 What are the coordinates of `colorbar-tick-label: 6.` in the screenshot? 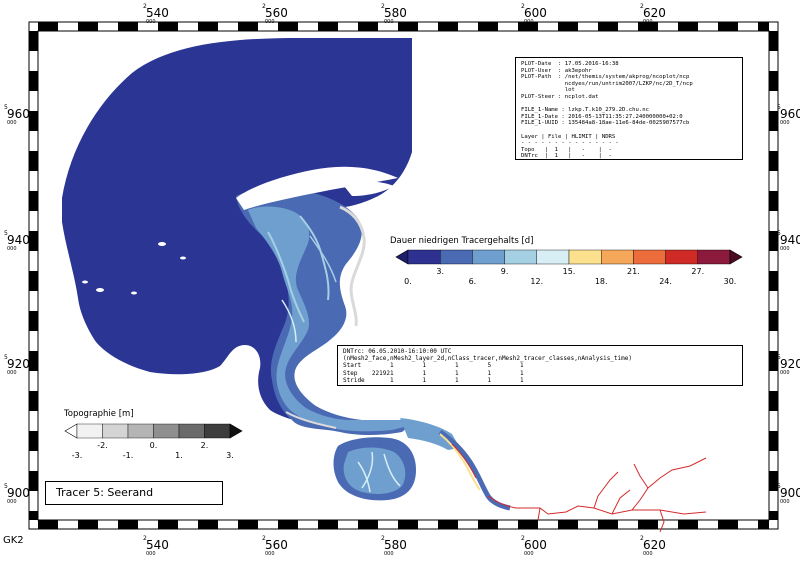 It's located at (473, 281).